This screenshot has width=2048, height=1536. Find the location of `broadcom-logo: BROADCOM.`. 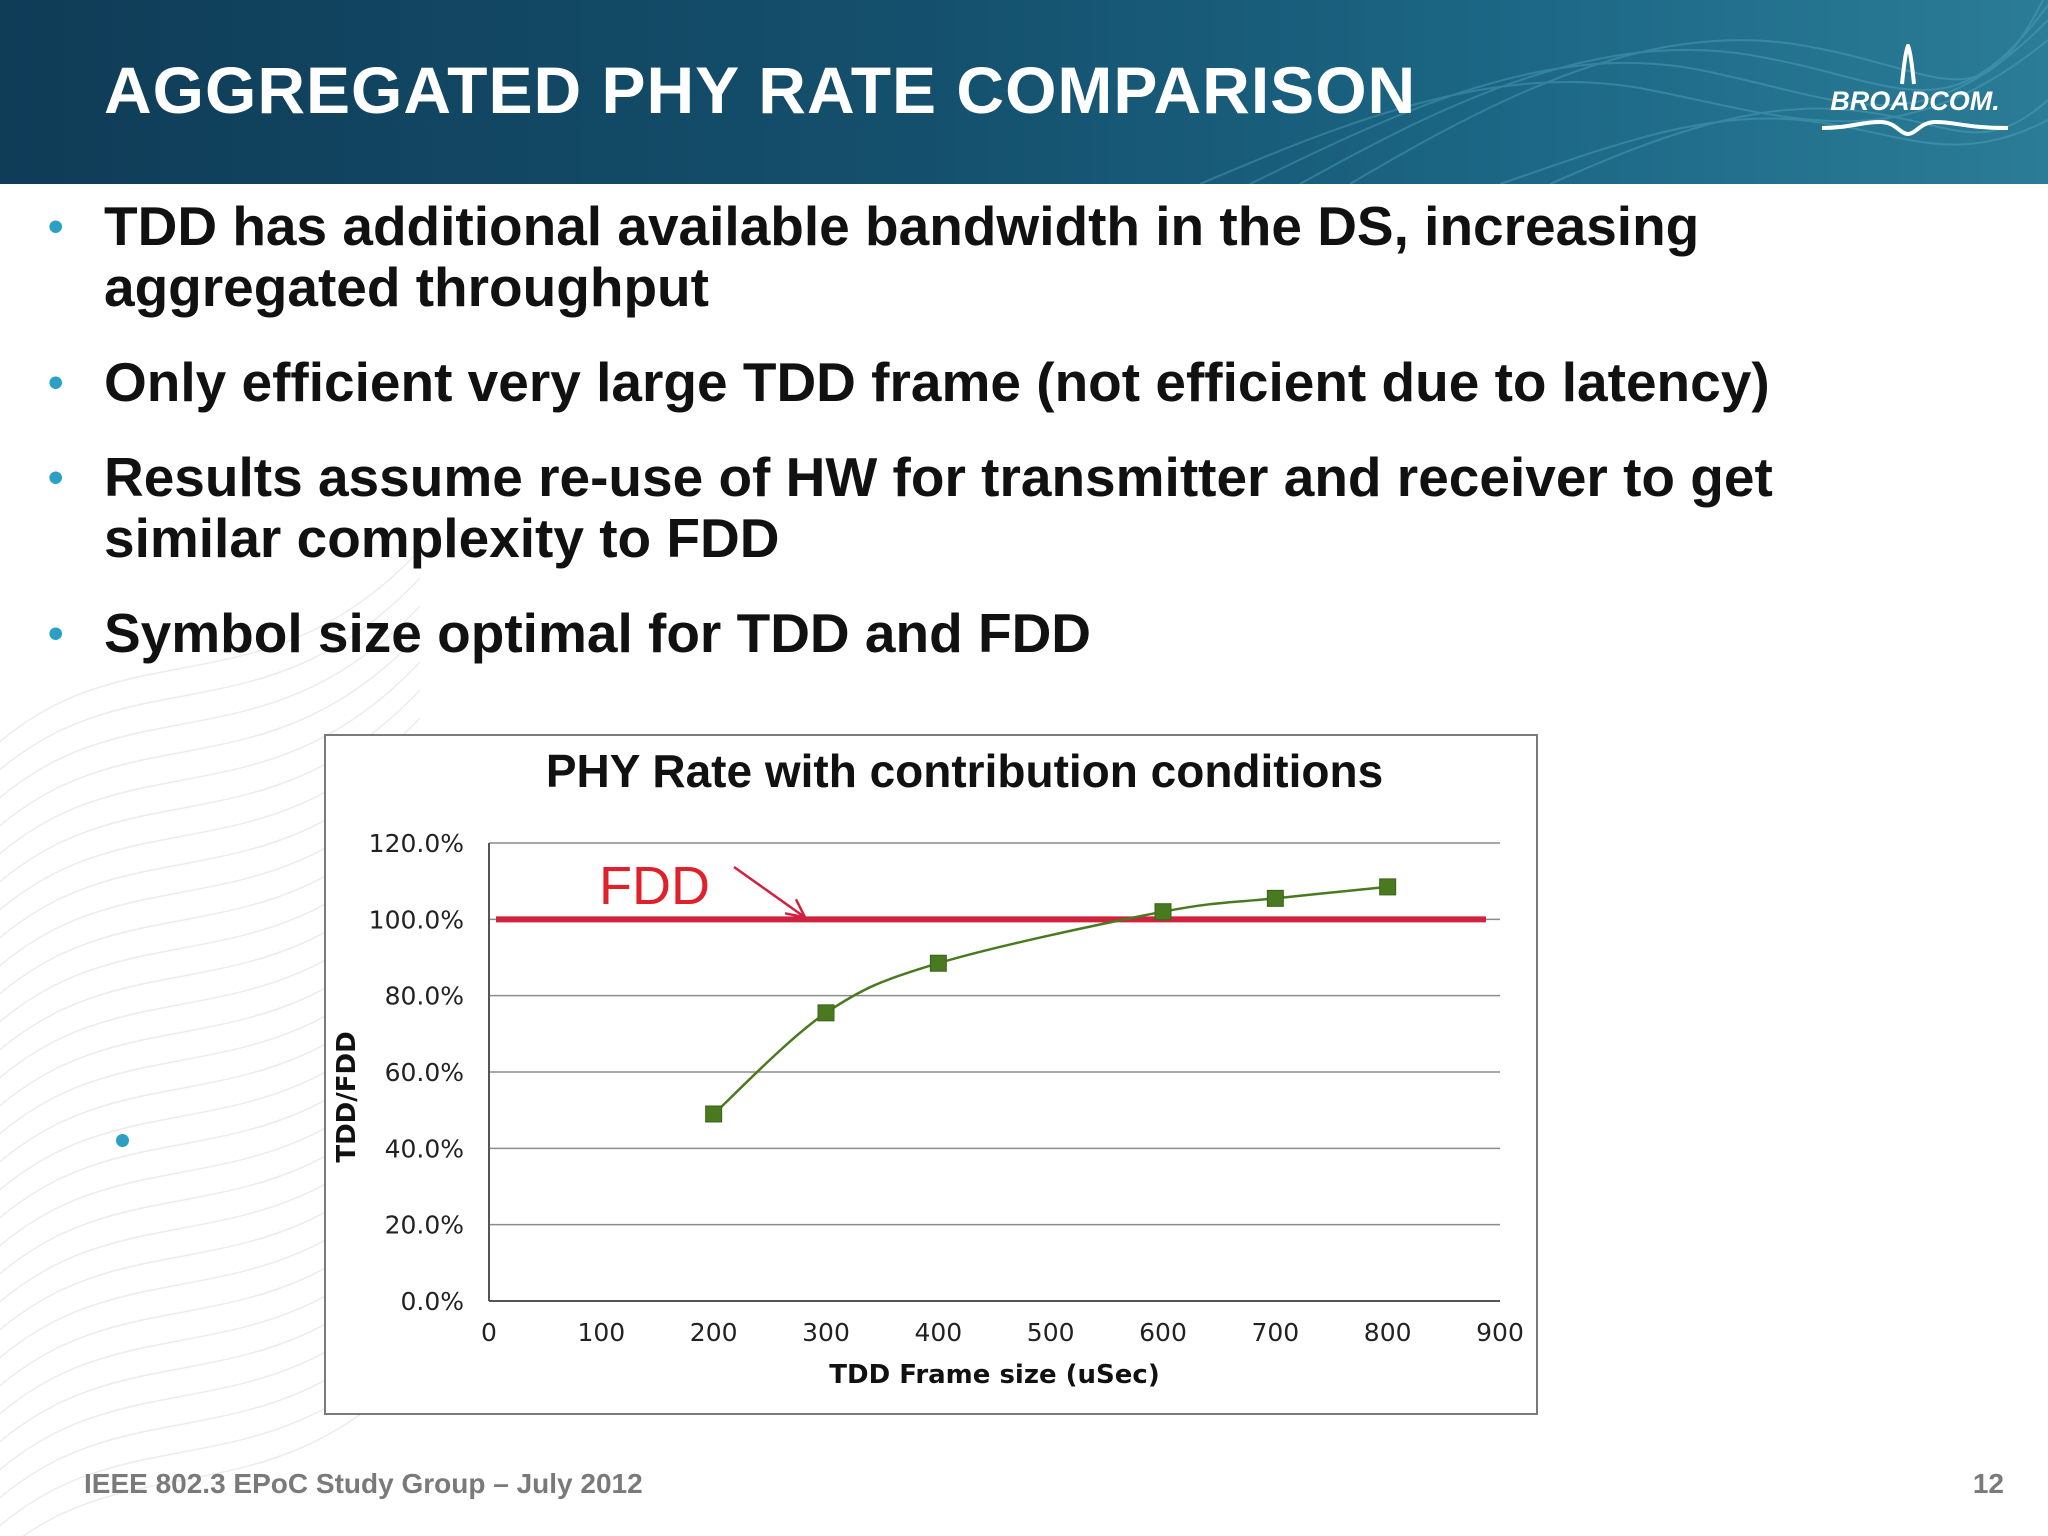

broadcom-logo: BROADCOM. is located at coordinates (1915, 94).